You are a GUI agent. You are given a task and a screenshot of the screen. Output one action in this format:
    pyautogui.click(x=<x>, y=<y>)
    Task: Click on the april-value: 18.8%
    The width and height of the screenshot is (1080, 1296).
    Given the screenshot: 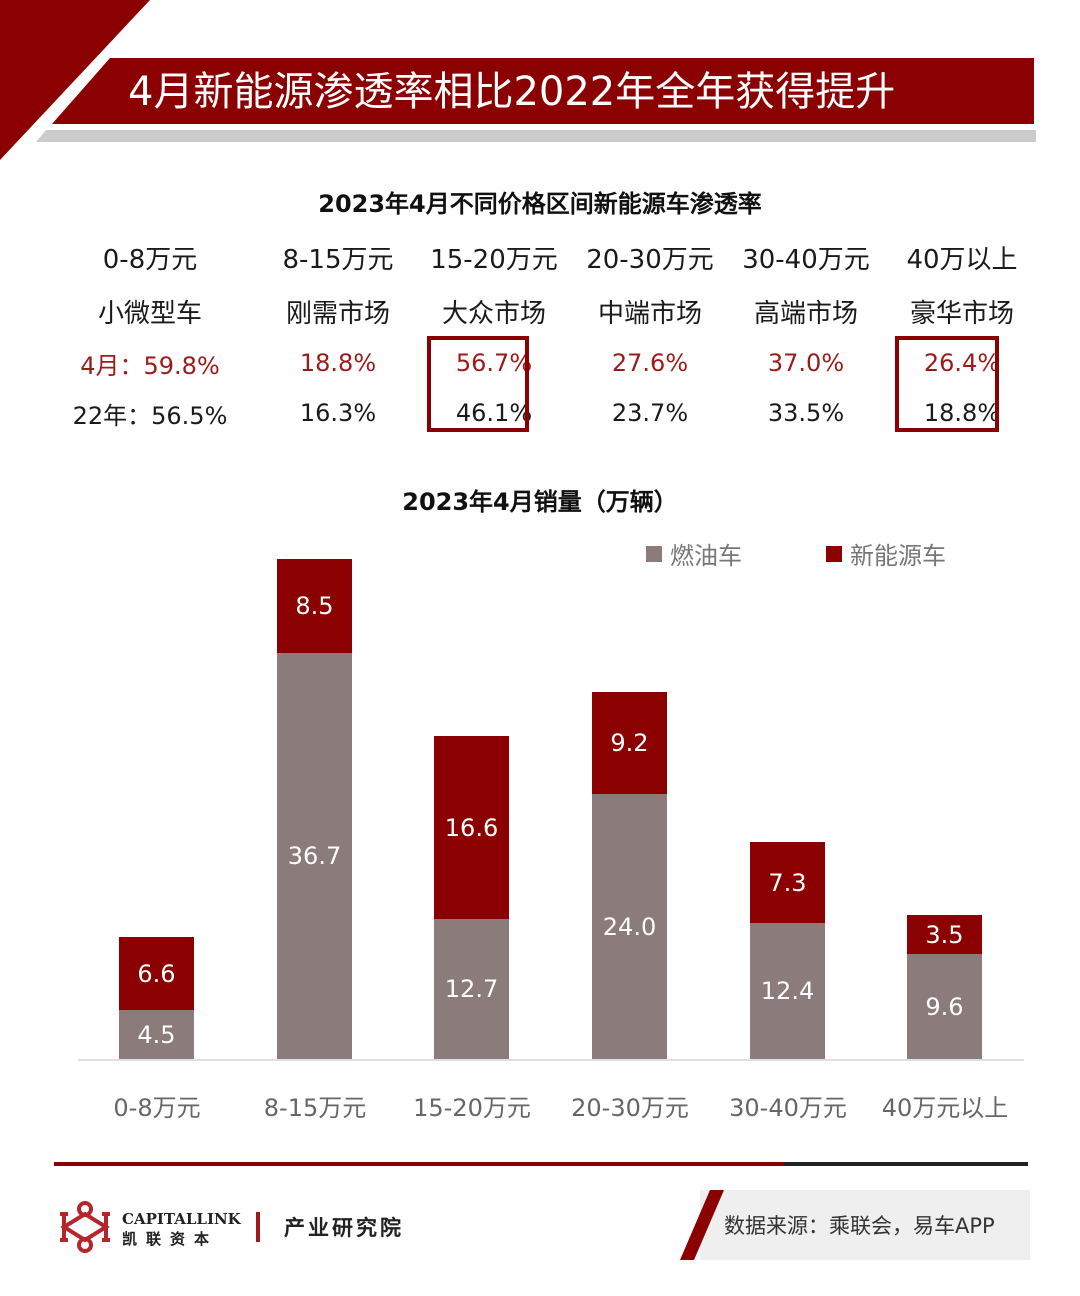 What is the action you would take?
    pyautogui.click(x=338, y=363)
    